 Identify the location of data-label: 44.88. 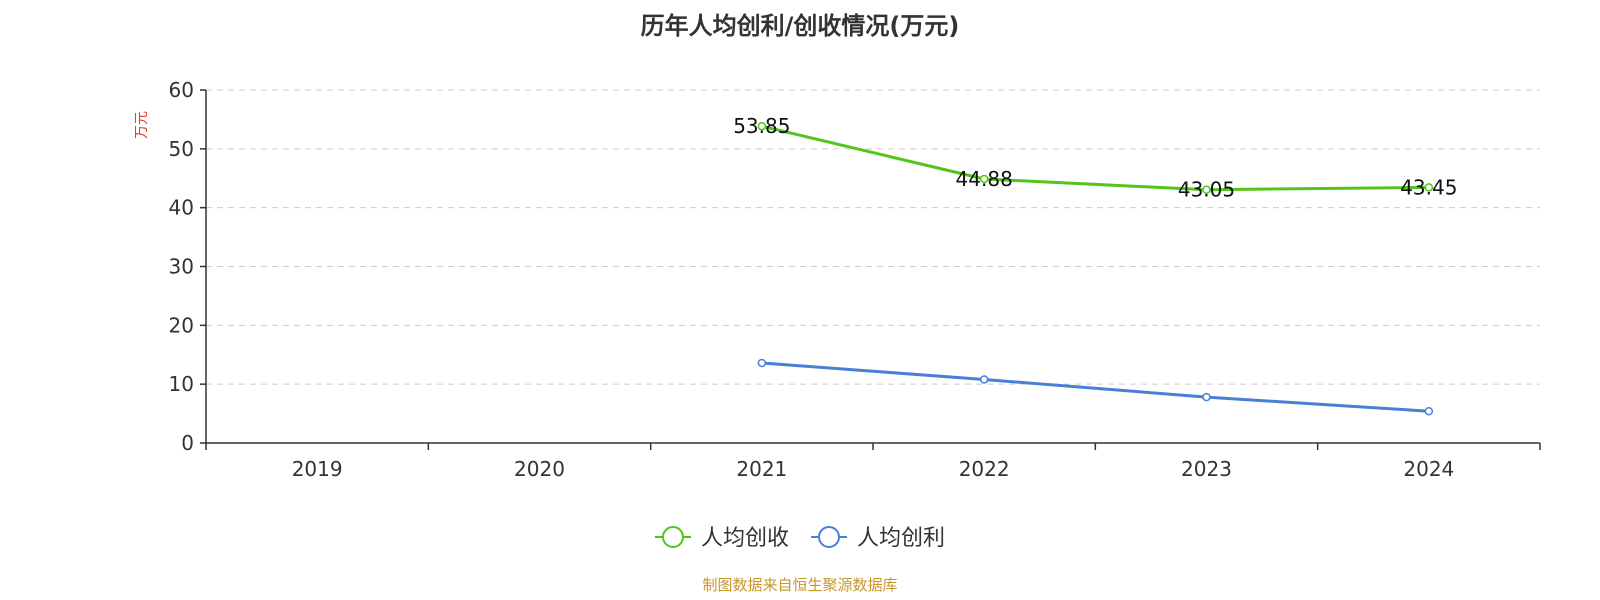
(984, 179).